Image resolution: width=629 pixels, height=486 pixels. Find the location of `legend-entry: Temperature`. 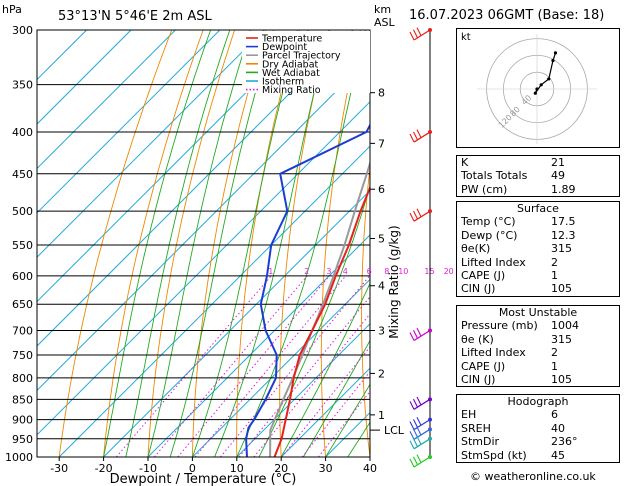

legend-entry: Temperature is located at coordinates (291, 39).